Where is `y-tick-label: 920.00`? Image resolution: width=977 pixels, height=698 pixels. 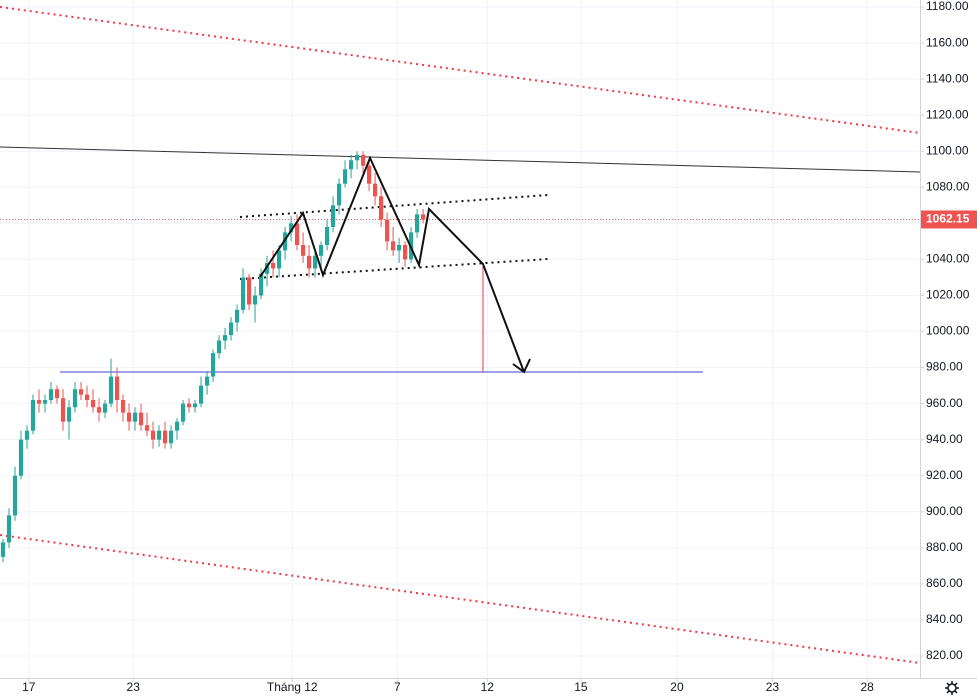 y-tick-label: 920.00 is located at coordinates (944, 475).